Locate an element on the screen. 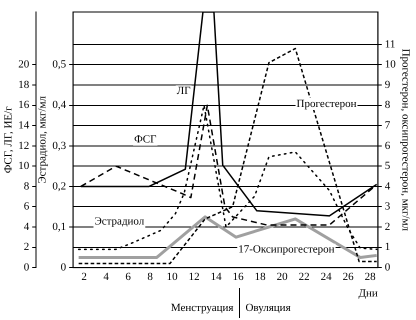 This screenshot has width=416, height=320. series-label: Эстрадиол is located at coordinates (119, 221).